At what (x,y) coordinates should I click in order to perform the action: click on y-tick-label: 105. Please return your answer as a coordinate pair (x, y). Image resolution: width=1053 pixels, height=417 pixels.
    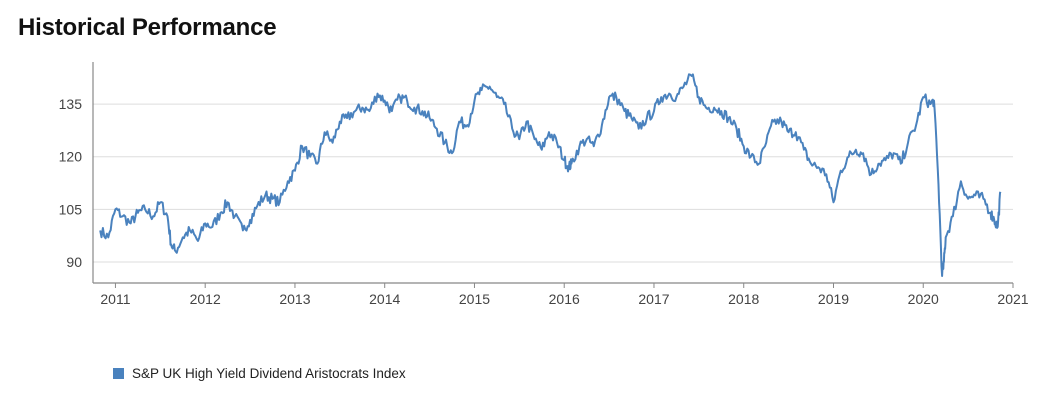
    Looking at the image, I should click on (71, 209).